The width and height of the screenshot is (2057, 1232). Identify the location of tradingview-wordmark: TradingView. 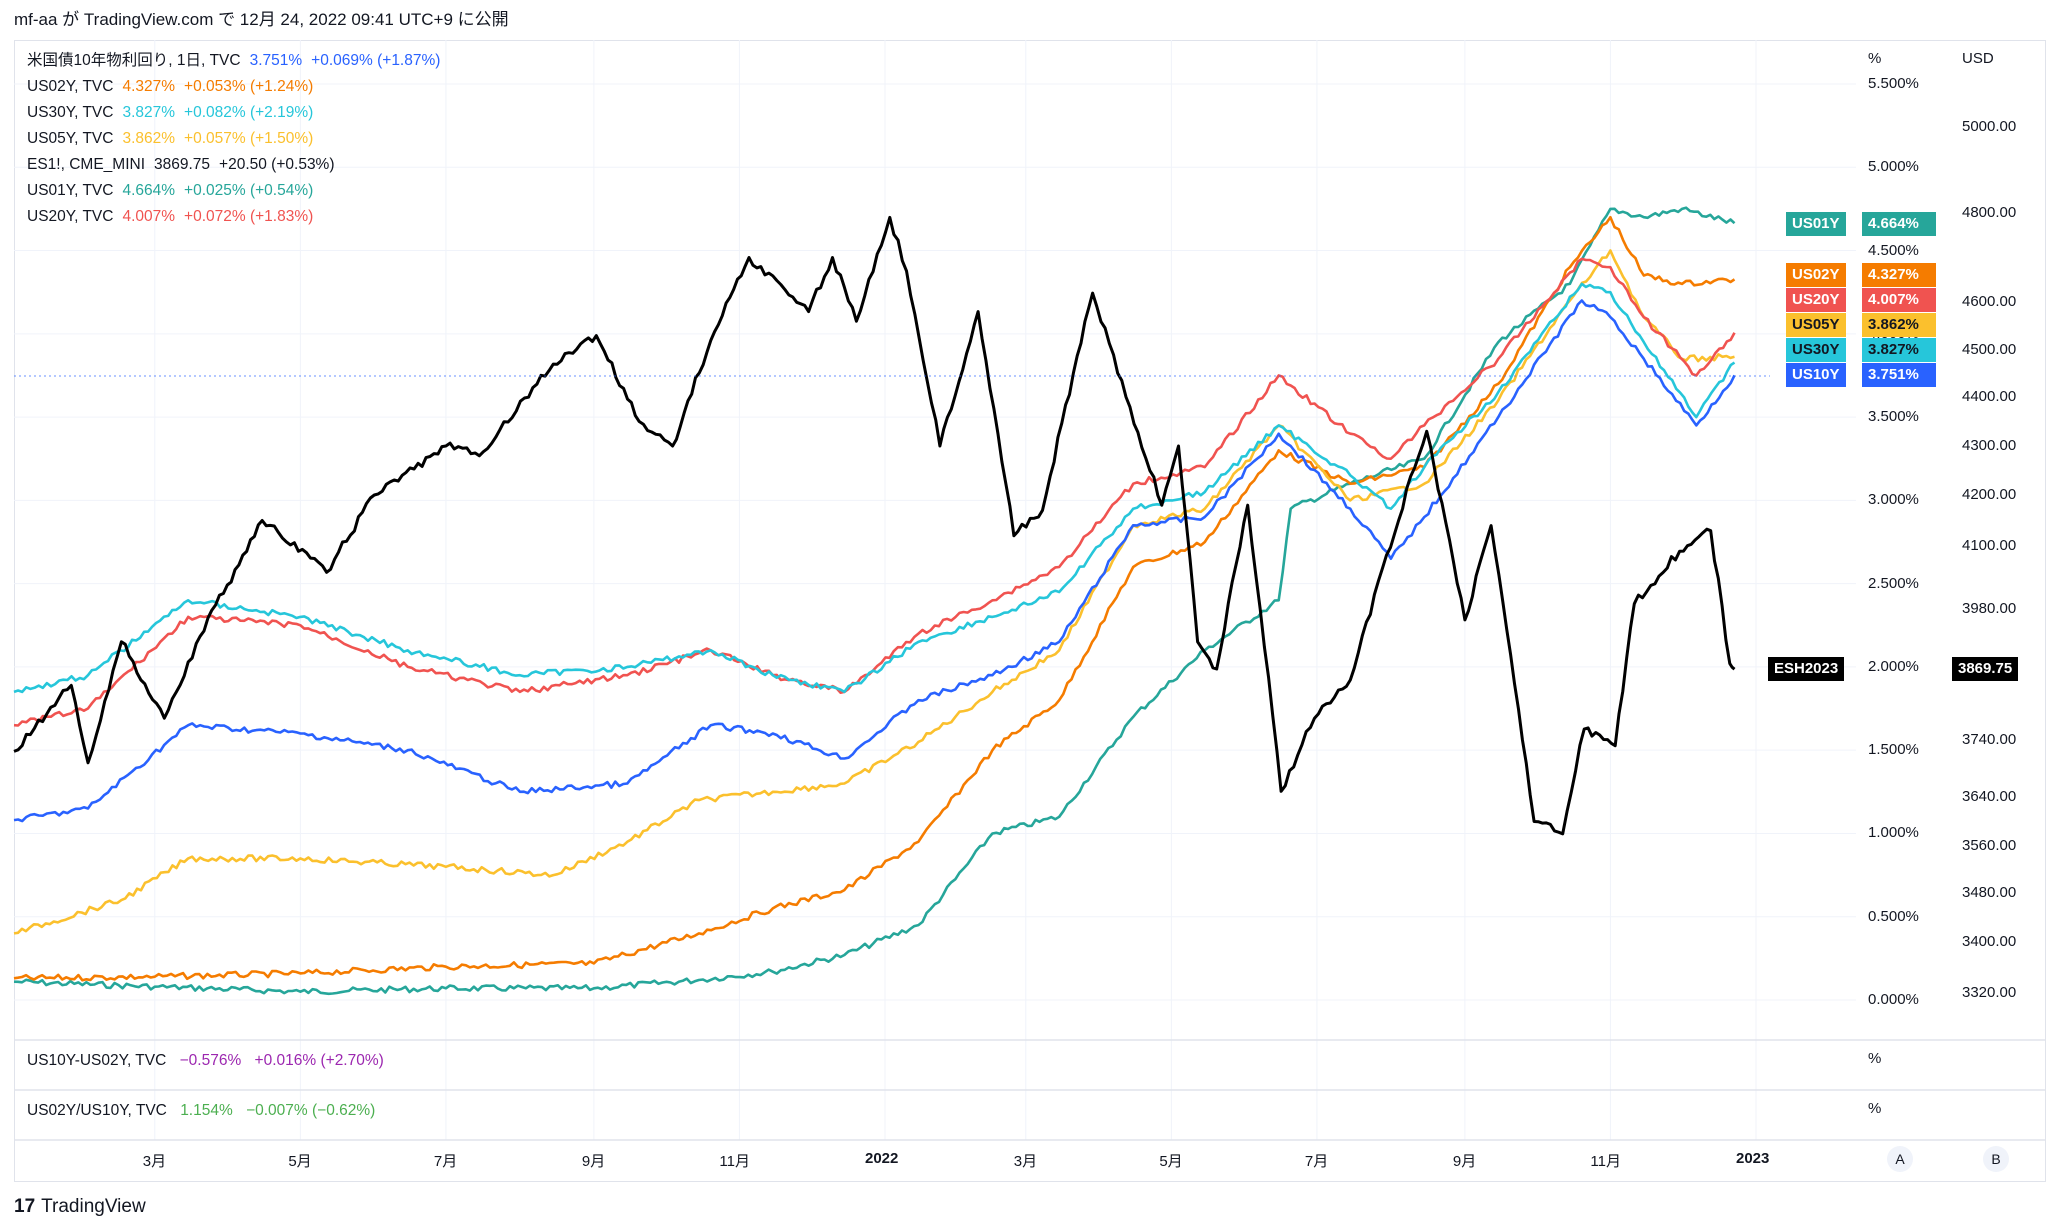
(93, 1206).